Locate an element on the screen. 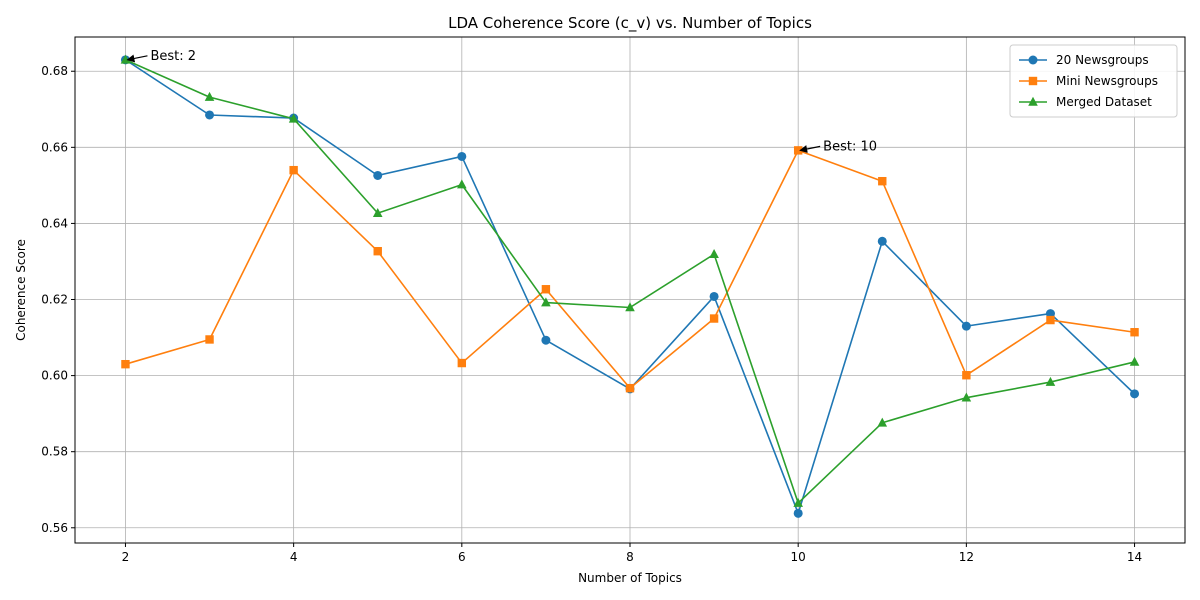  annotation-label: Best: 2 is located at coordinates (173, 56).